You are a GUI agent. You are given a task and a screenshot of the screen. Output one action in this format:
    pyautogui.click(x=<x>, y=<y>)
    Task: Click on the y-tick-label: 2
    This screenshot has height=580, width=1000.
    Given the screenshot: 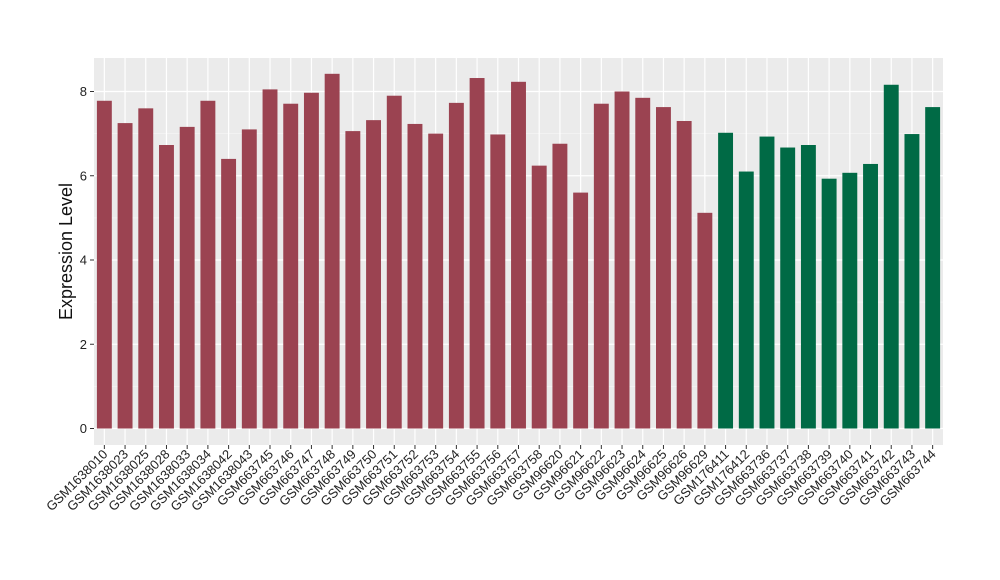 What is the action you would take?
    pyautogui.click(x=83, y=344)
    